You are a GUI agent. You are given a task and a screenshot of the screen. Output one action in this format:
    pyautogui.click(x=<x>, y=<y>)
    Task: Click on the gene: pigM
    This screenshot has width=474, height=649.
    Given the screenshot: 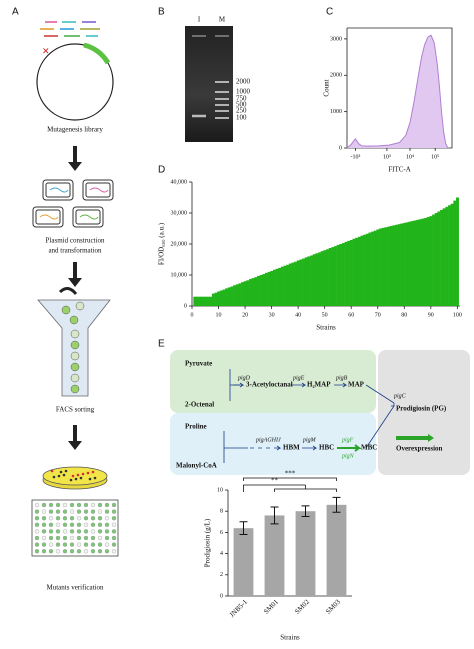 What is the action you would take?
    pyautogui.click(x=309, y=440)
    